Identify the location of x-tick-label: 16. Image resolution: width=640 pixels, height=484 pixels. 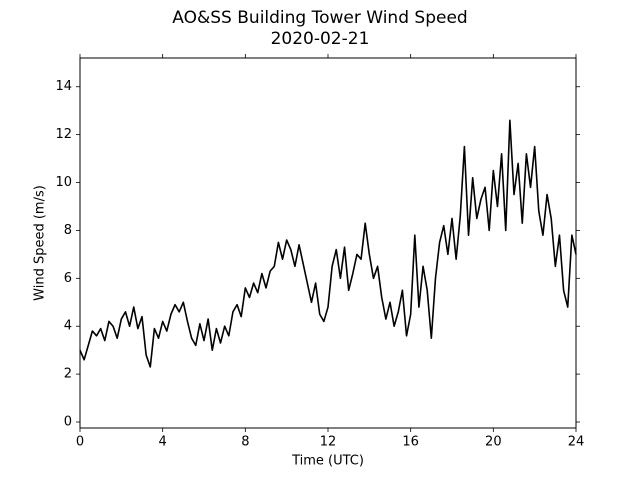
(410, 442).